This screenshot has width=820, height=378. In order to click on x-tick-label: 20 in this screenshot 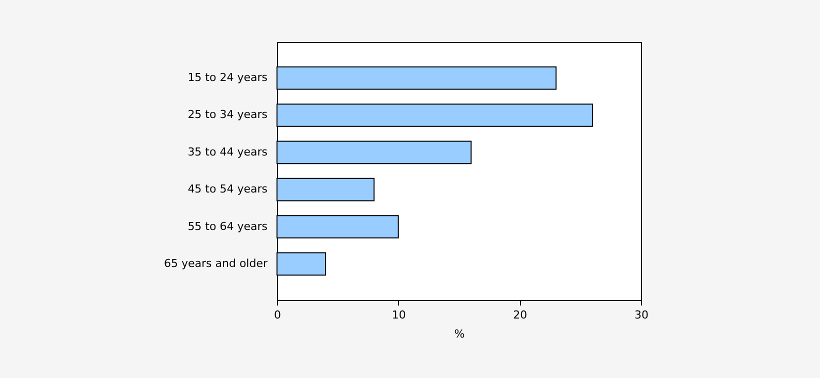, I will do `click(520, 315)`.